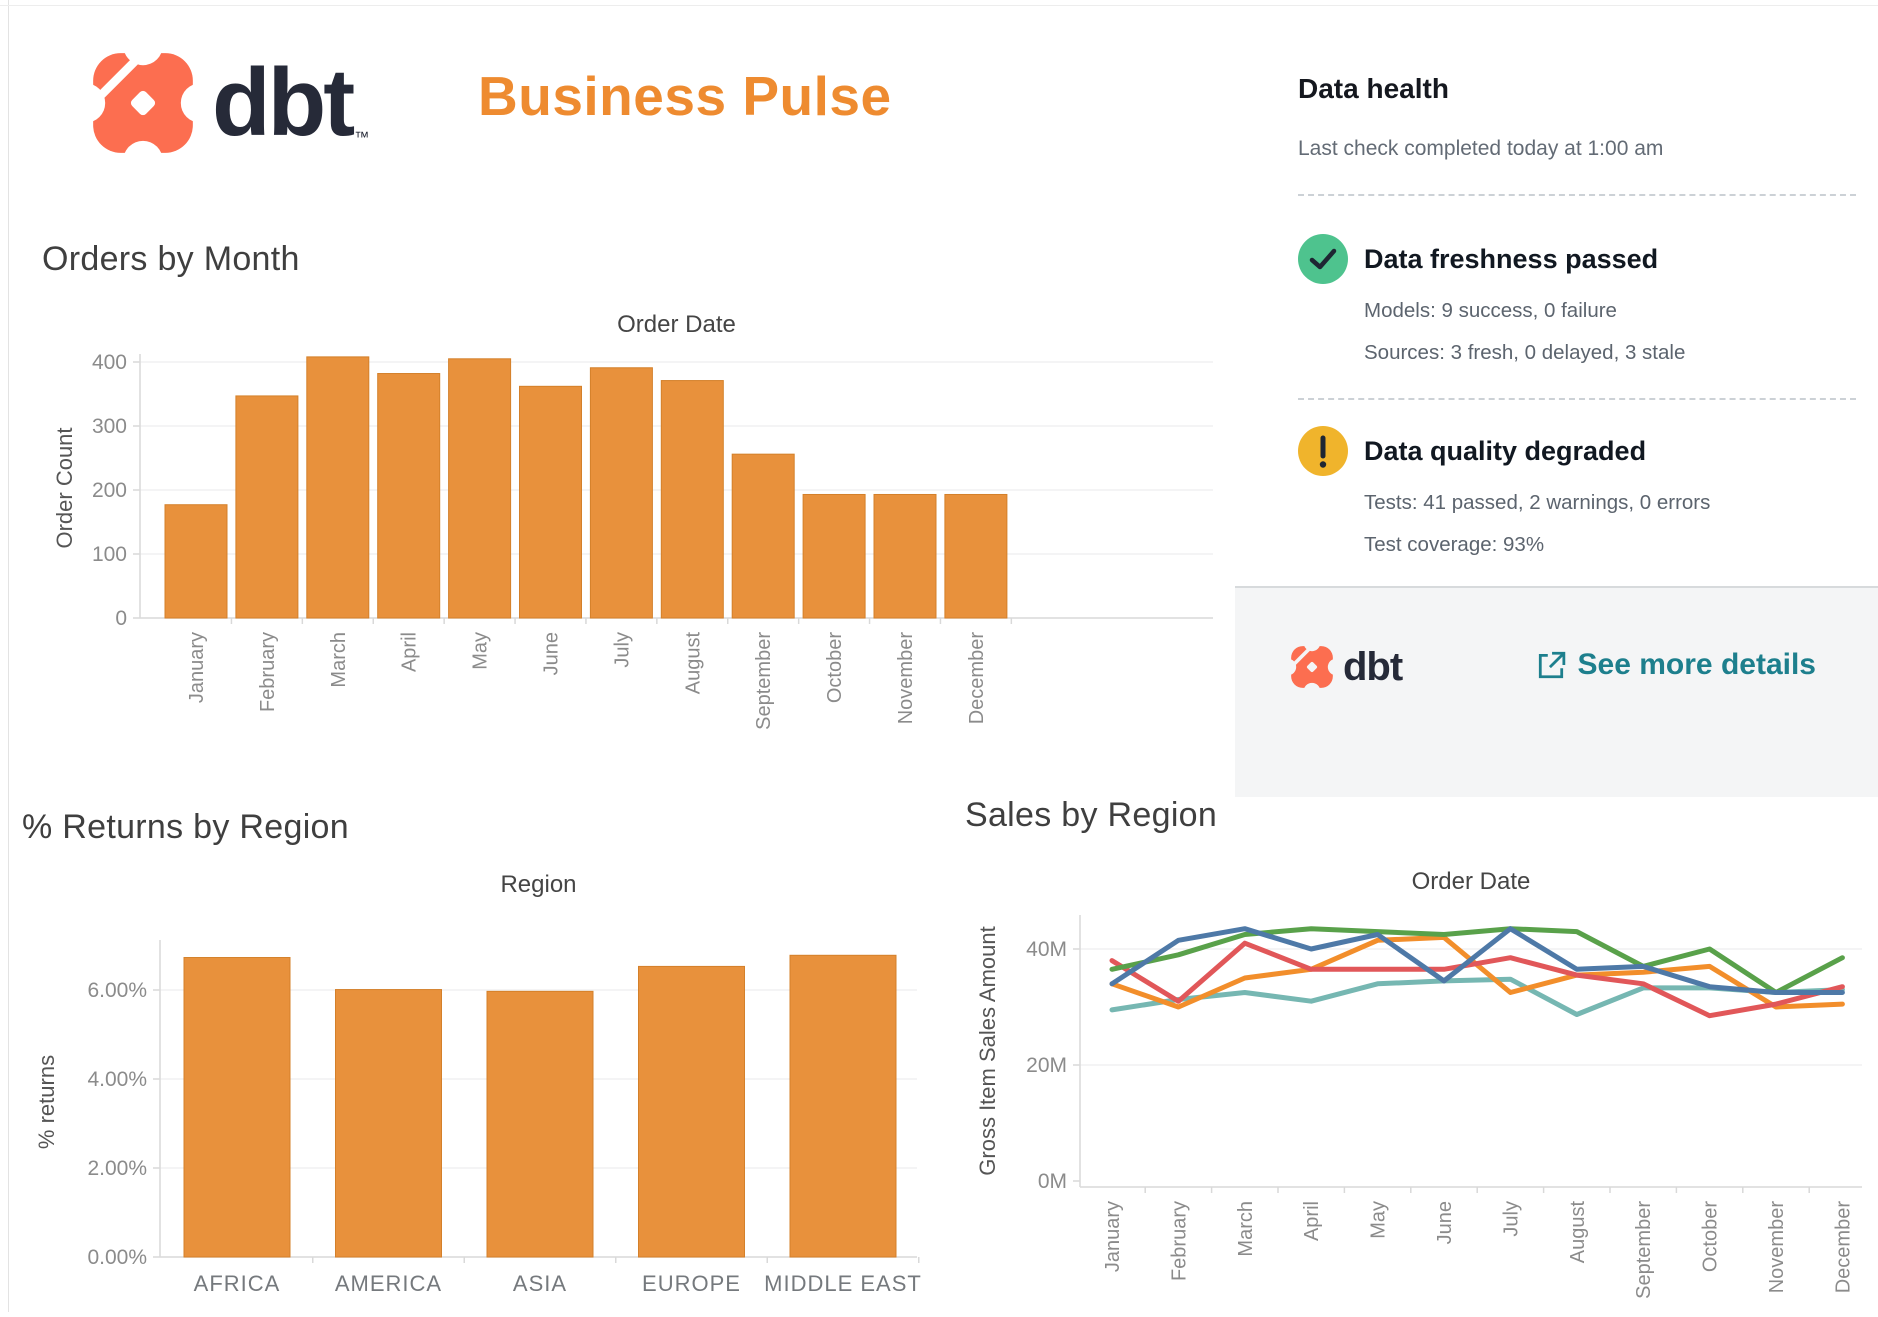  What do you see at coordinates (1052, 1181) in the screenshot?
I see `svg-text: 0M` at bounding box center [1052, 1181].